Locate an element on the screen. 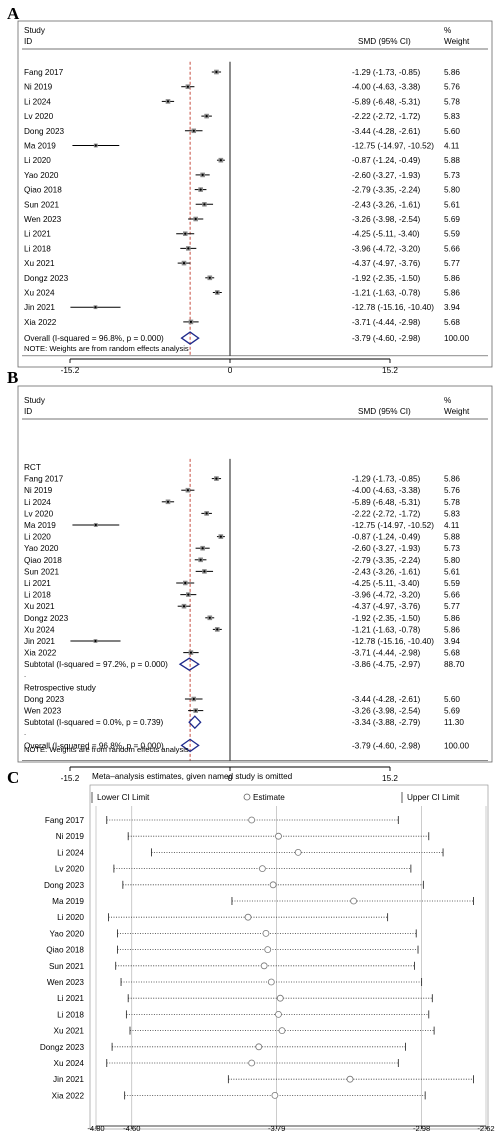 This screenshot has height=1138, width=498. ci-value: -1.21 (-1.63, -0.78) is located at coordinates (386, 629).